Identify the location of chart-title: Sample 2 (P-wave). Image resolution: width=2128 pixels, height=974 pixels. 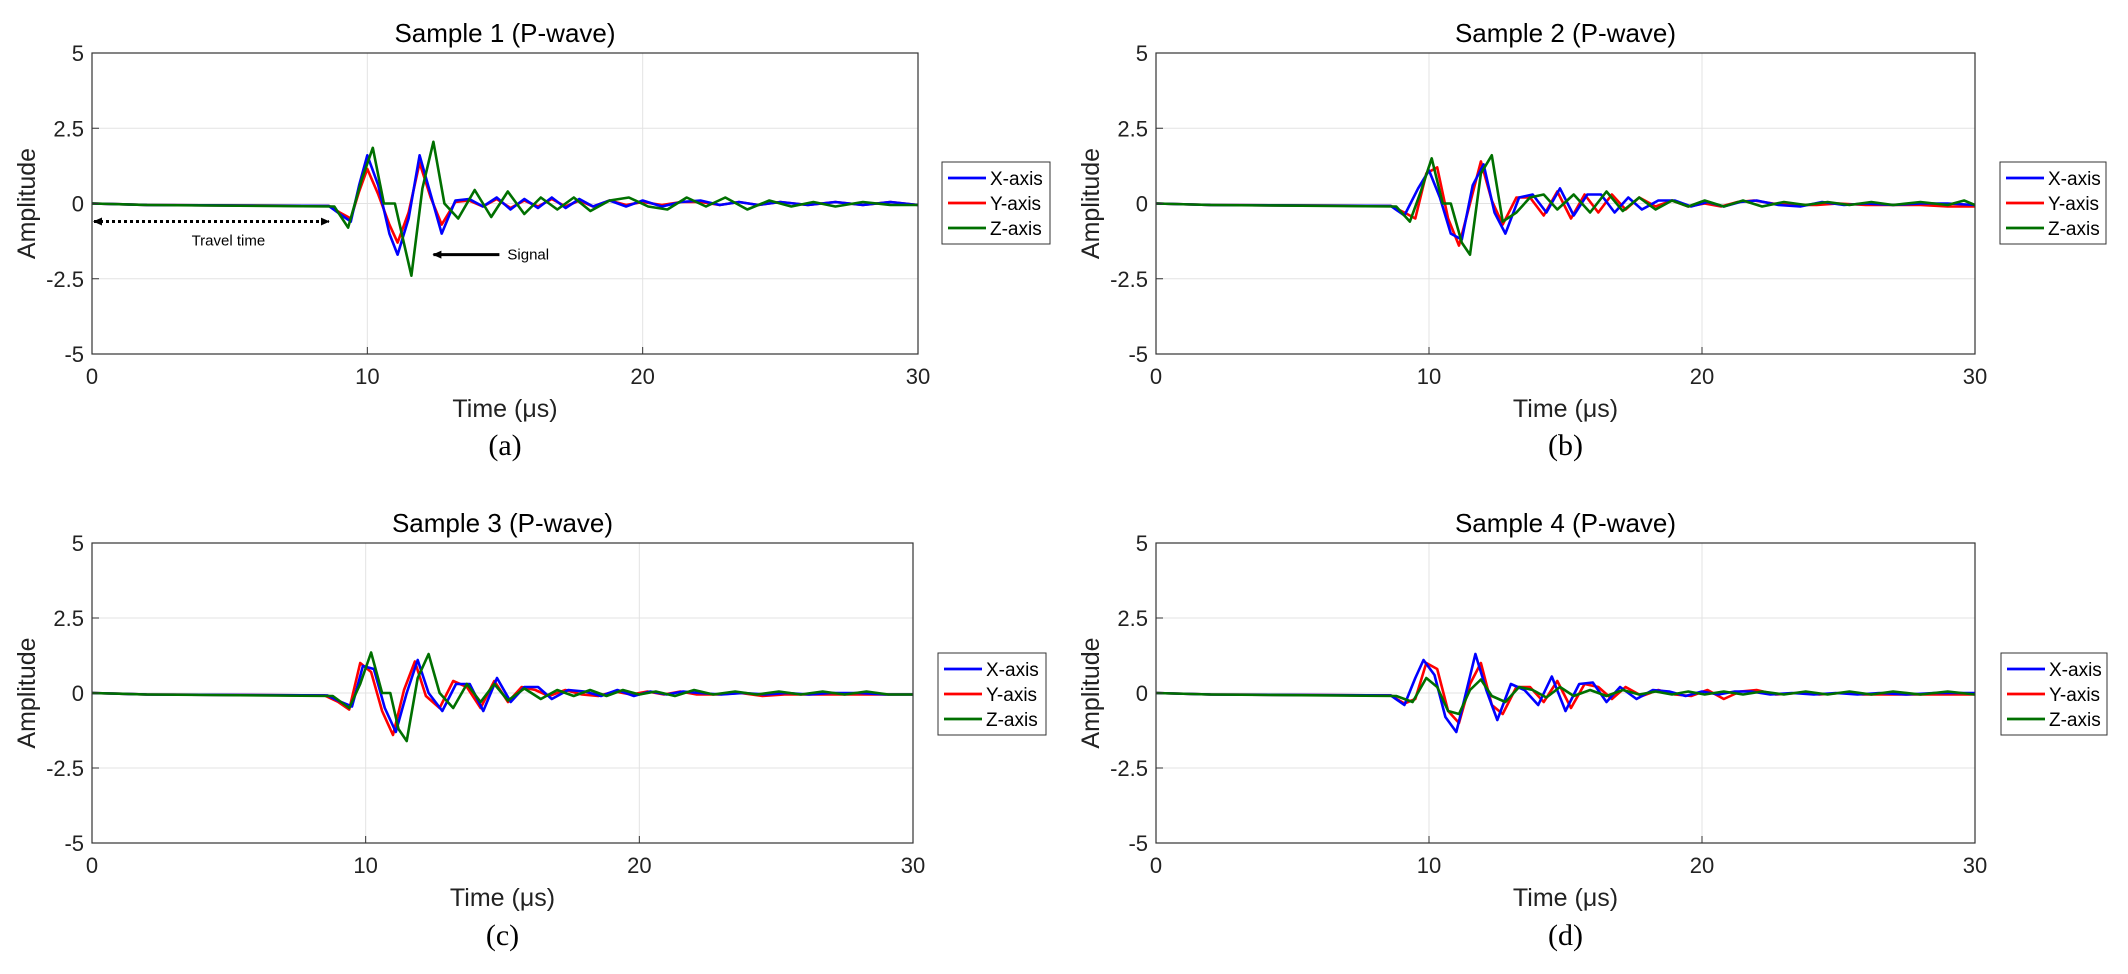
(1565, 33).